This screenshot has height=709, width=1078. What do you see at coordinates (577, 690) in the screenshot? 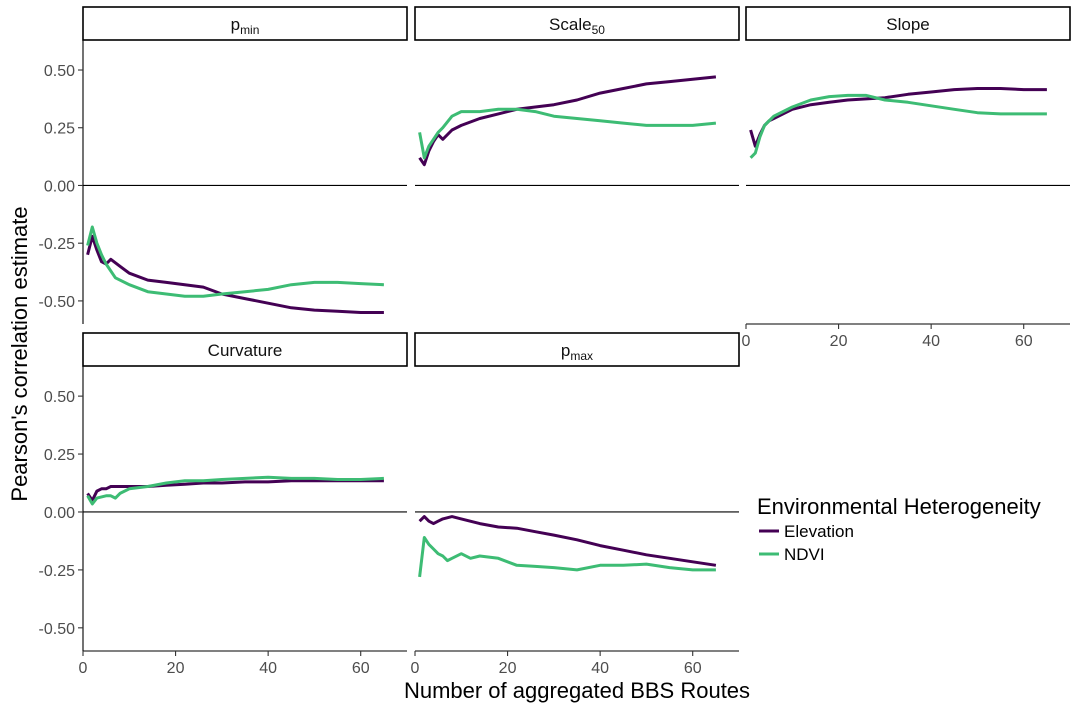
I see `x-axis-title: Number of aggregated BBS Routes` at bounding box center [577, 690].